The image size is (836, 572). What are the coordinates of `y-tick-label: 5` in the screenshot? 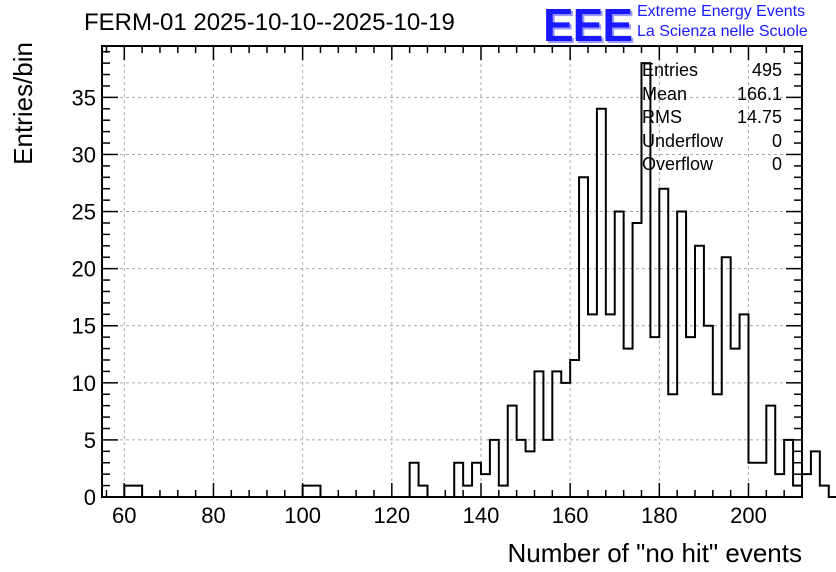 It's located at (90, 440).